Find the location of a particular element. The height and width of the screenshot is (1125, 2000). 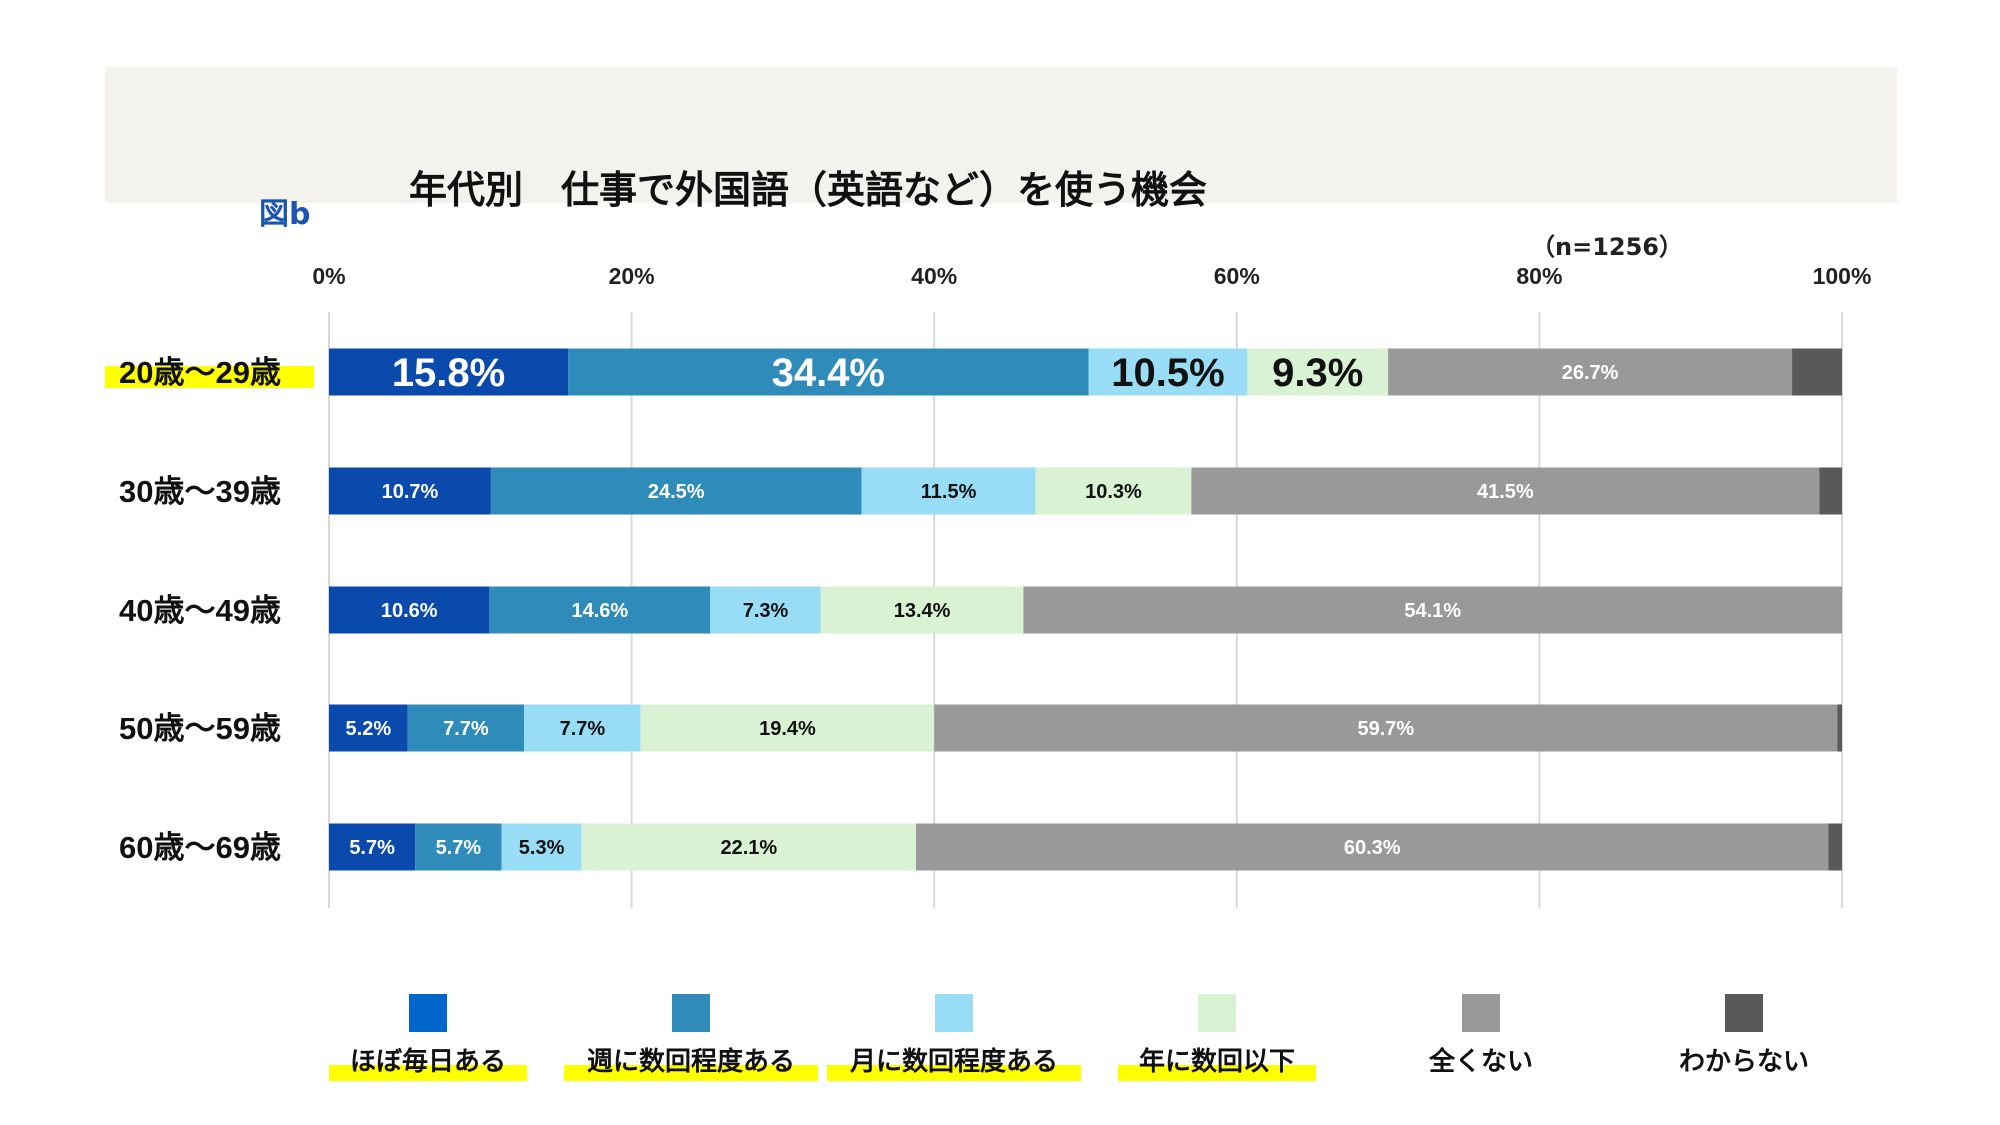

data-label: 5.3% is located at coordinates (542, 848).